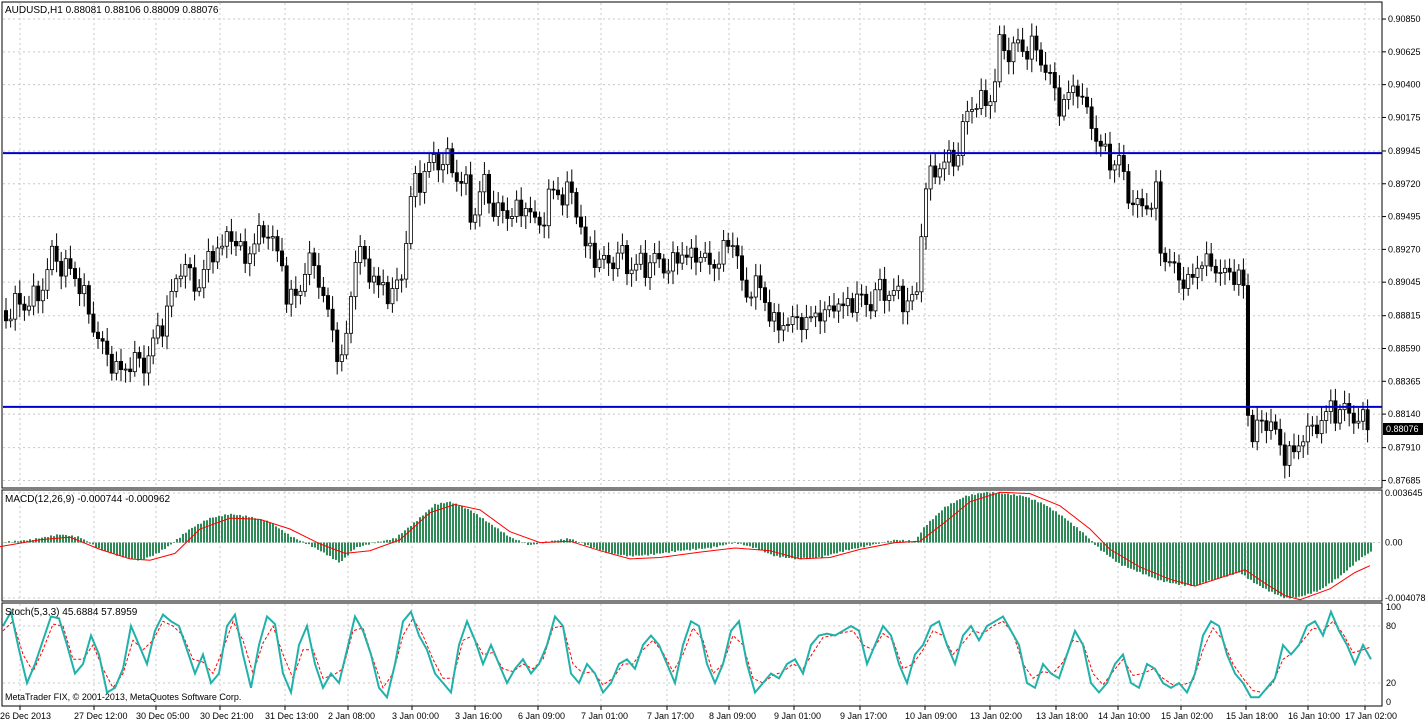 This screenshot has width=1426, height=726. What do you see at coordinates (88, 499) in the screenshot?
I see `macd-header: MACD(12,26,9) -0.000744 -0.000962` at bounding box center [88, 499].